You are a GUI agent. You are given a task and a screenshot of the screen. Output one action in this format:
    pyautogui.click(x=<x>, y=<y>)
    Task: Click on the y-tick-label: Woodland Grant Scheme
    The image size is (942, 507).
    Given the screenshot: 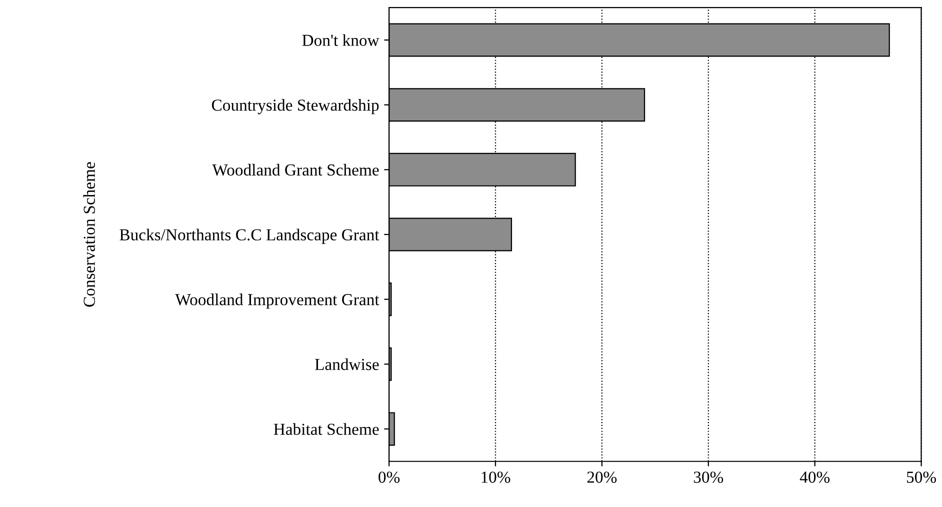 What is the action you would take?
    pyautogui.click(x=295, y=170)
    